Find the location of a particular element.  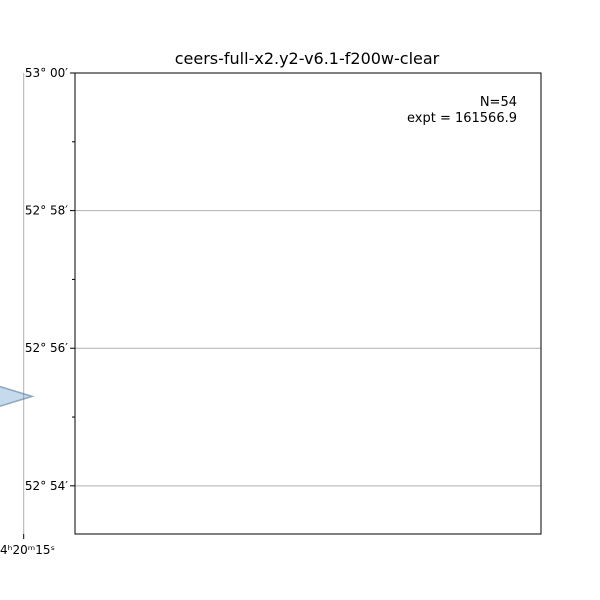

y-tick-label: 52° 58′ is located at coordinates (46, 211).